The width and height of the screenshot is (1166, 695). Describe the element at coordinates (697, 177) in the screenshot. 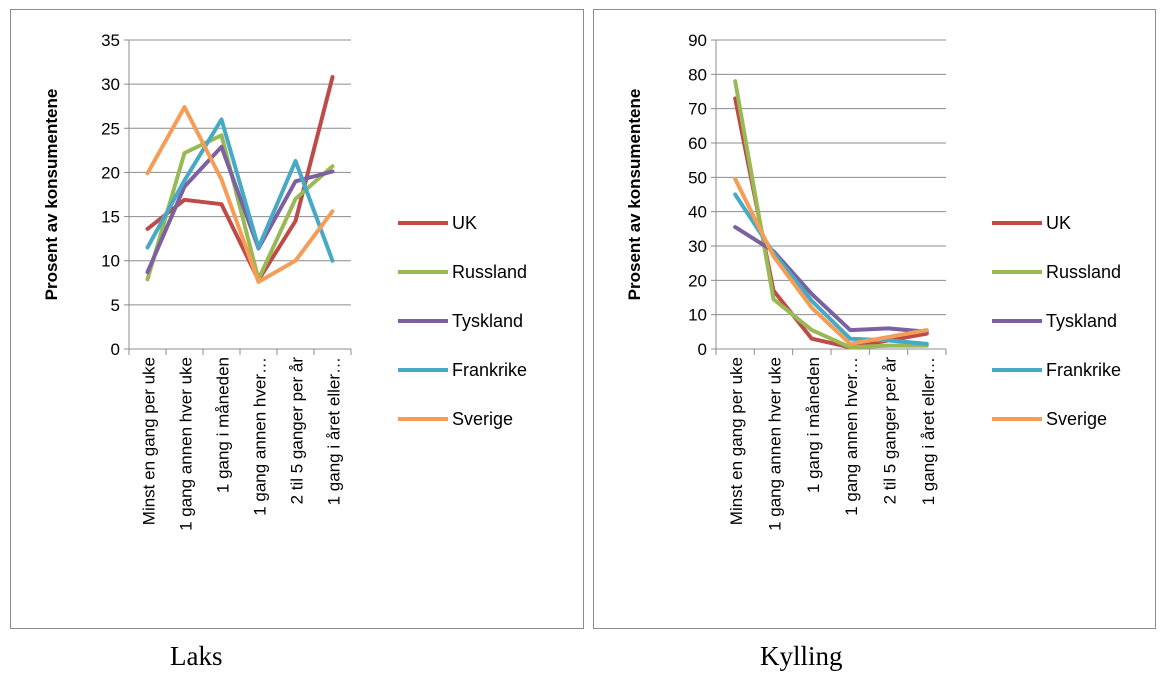

I see `y-tick-label: 50` at that location.